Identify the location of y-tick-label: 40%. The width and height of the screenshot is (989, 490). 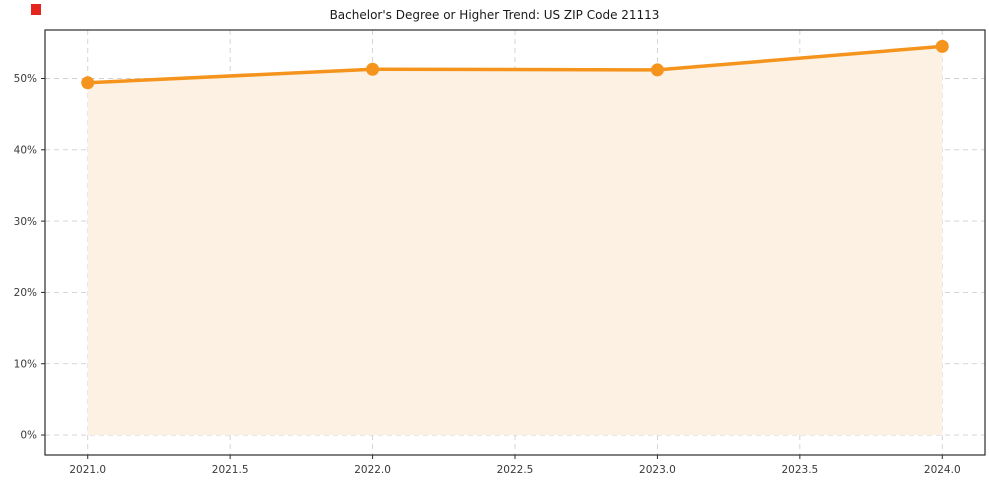
(25, 151).